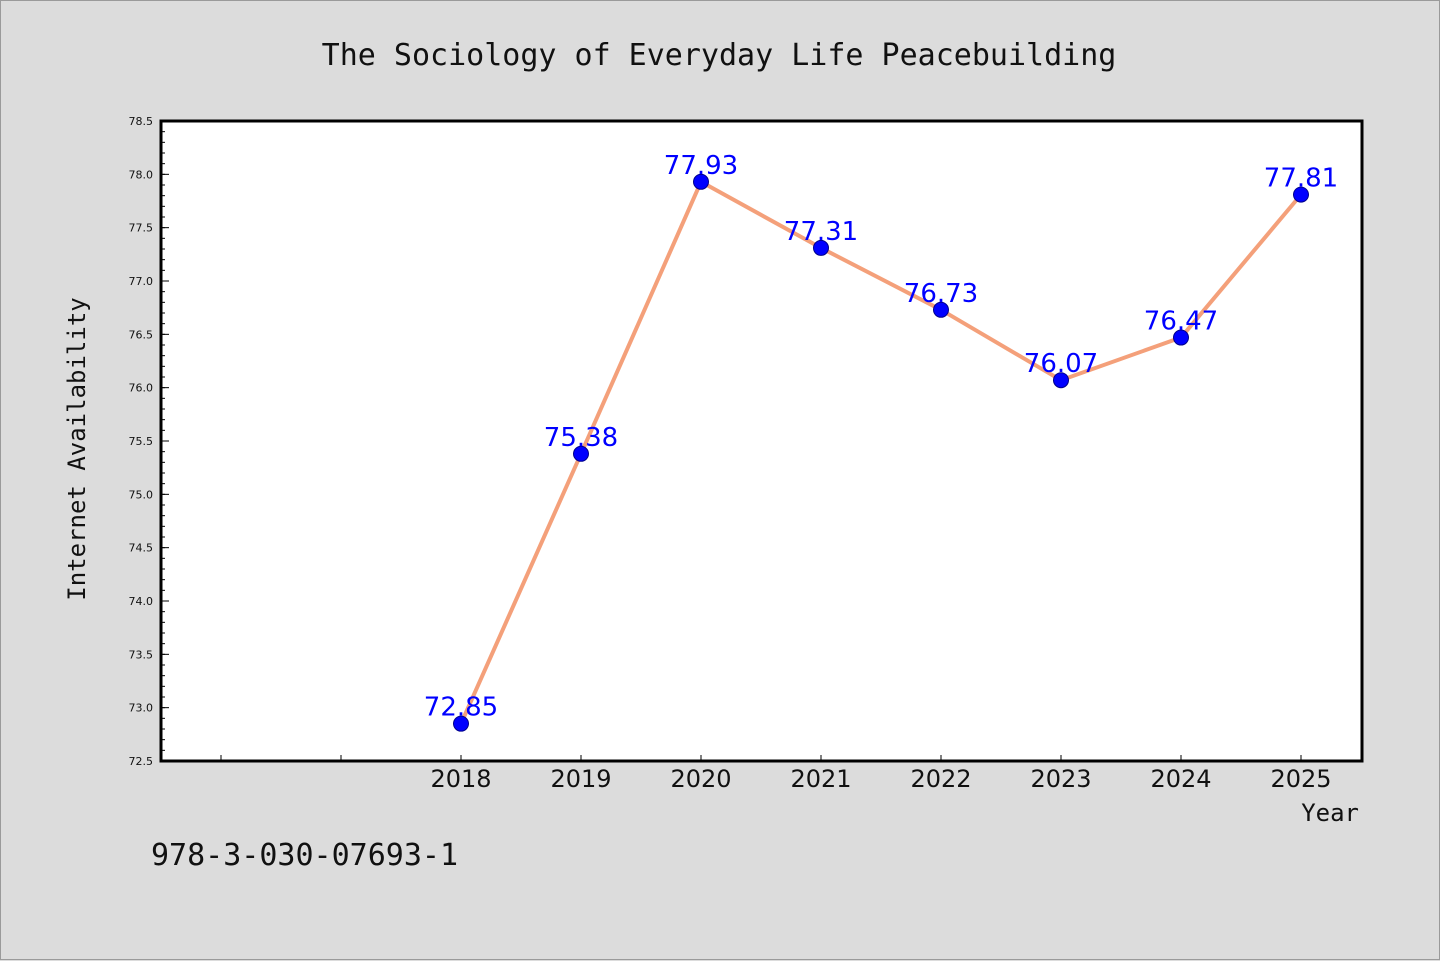 Image resolution: width=1440 pixels, height=961 pixels. What do you see at coordinates (141, 494) in the screenshot?
I see `y-tick-label: 75.0` at bounding box center [141, 494].